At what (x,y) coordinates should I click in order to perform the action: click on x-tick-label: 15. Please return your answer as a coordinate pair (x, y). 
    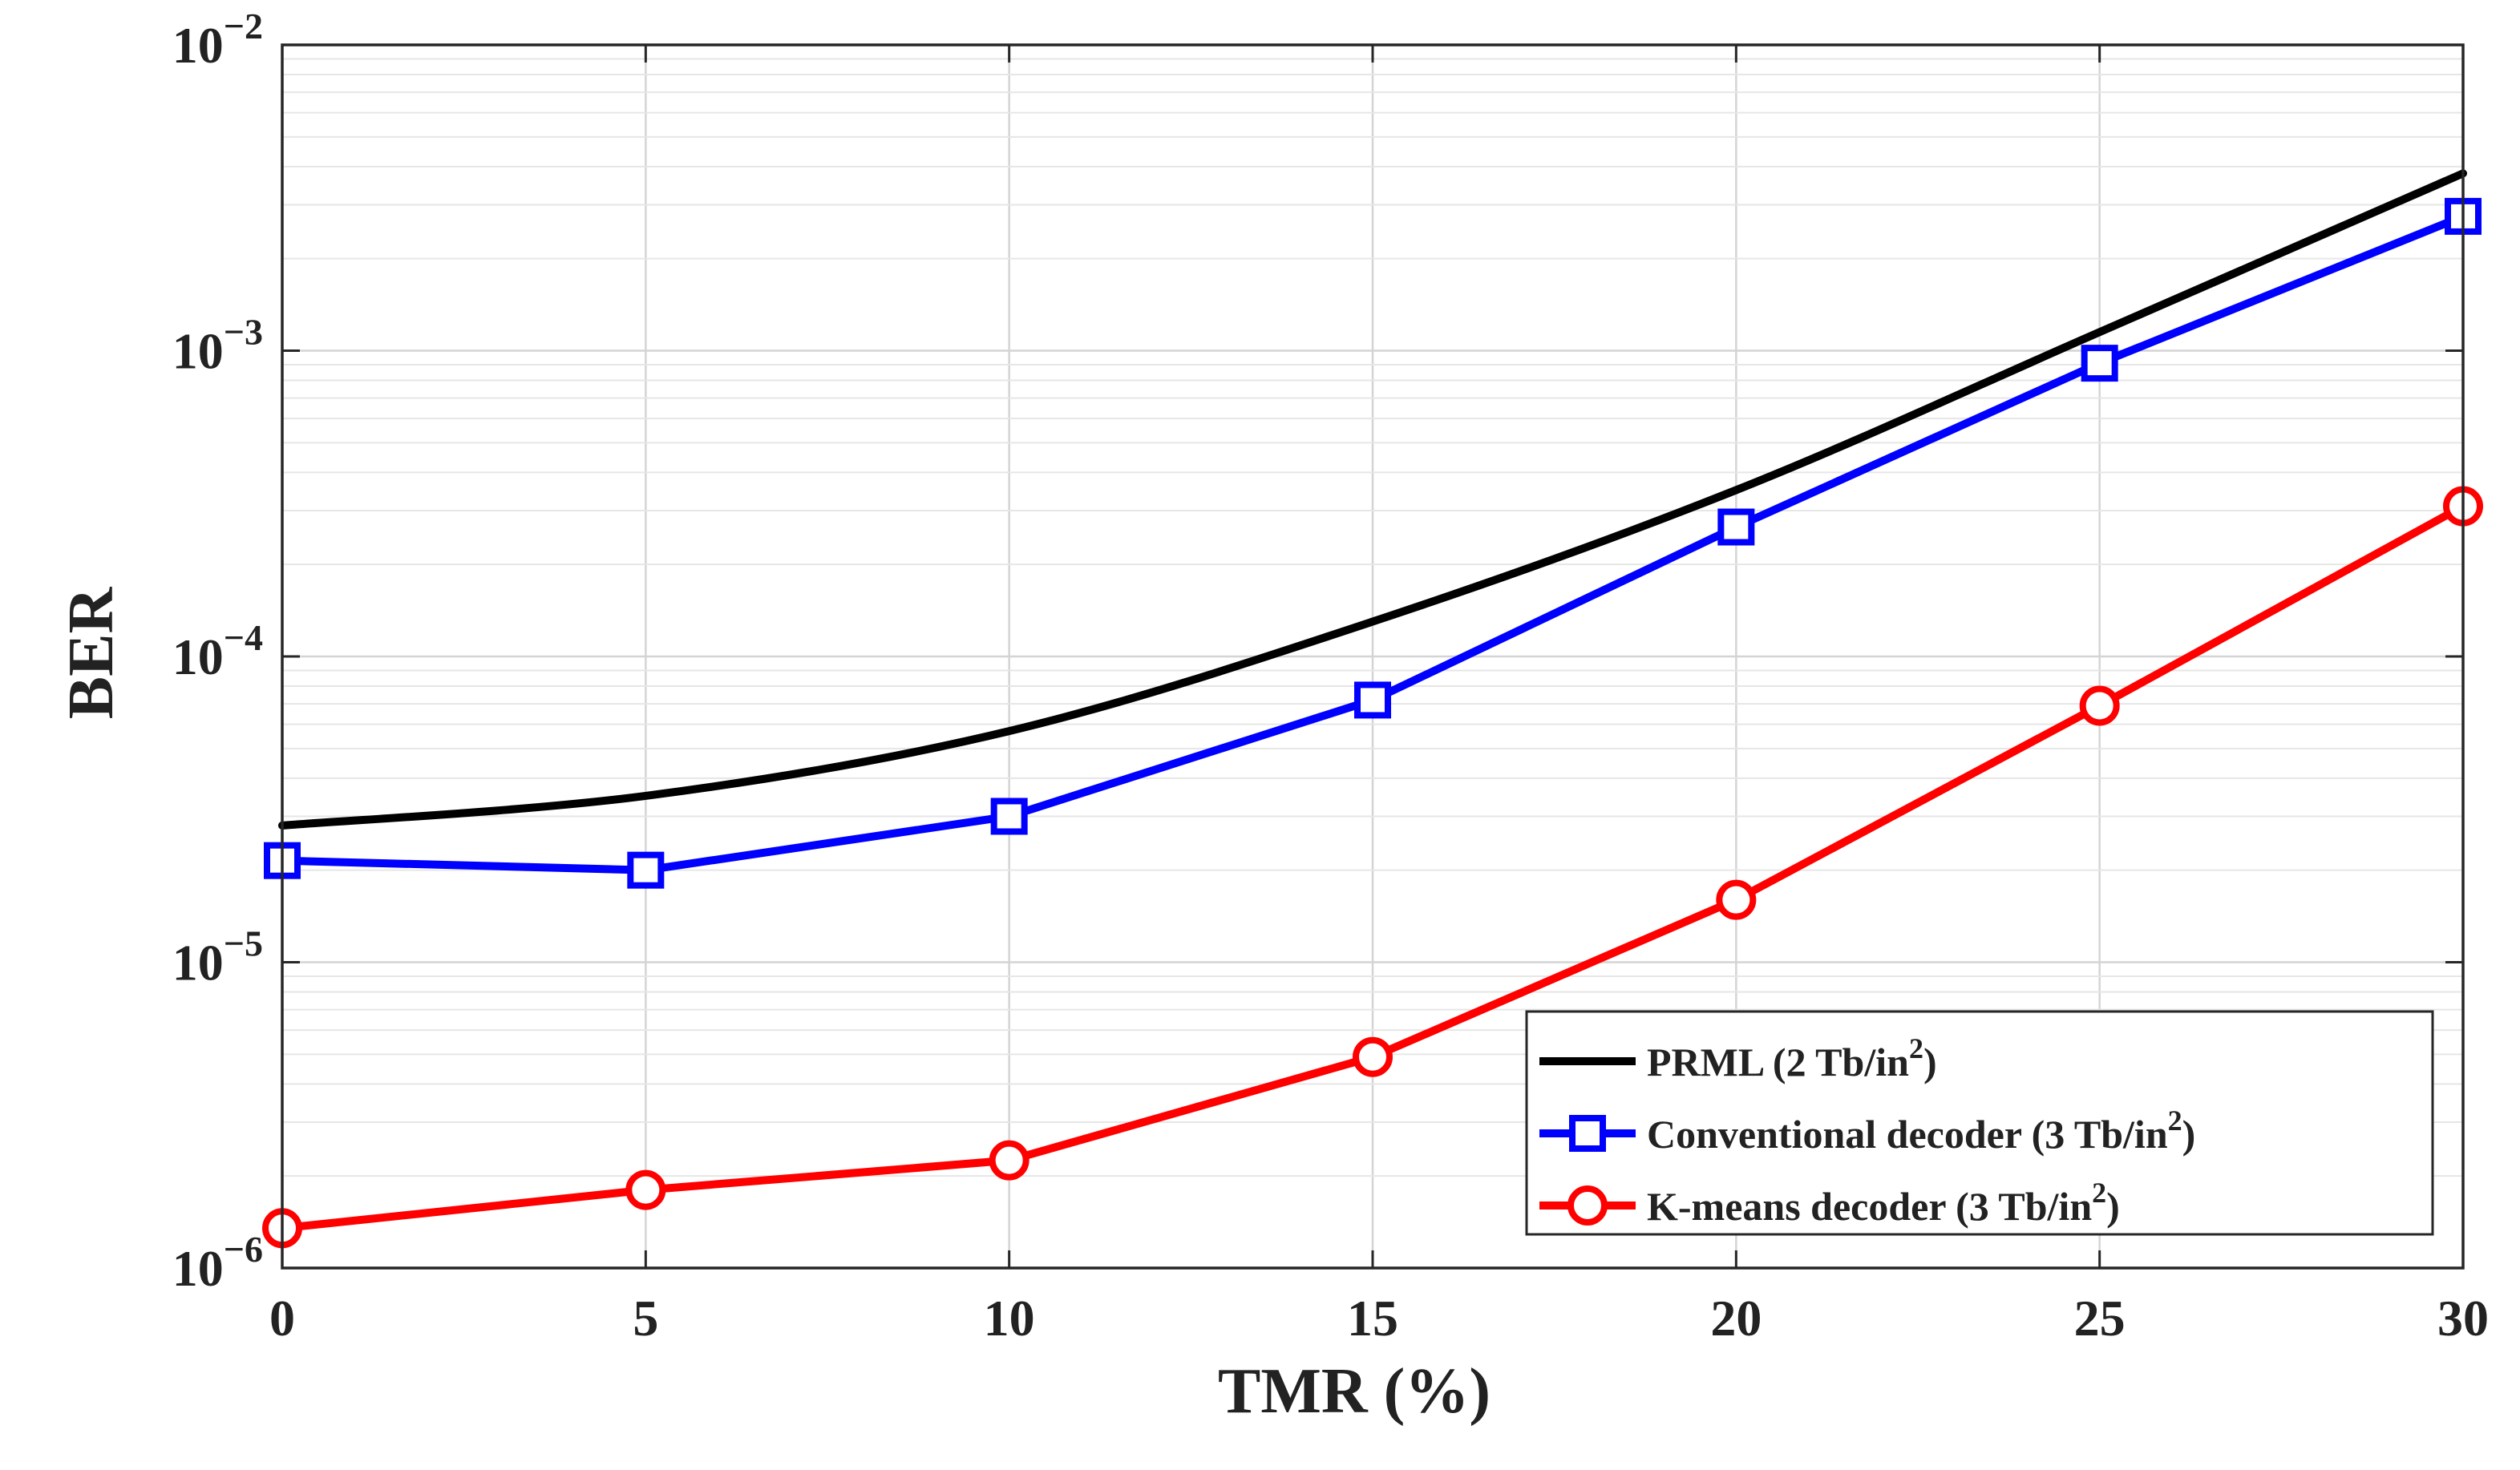
    Looking at the image, I should click on (1372, 1318).